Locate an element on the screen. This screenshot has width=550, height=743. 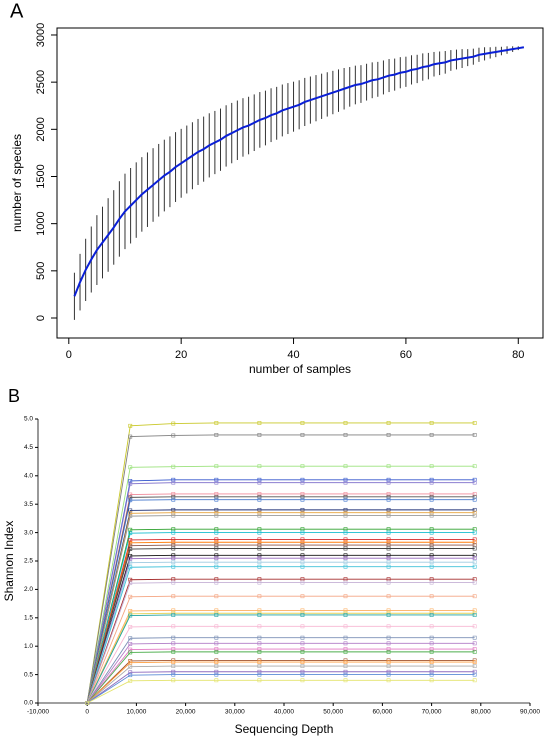
x-tick-label: 20 is located at coordinates (181, 355).